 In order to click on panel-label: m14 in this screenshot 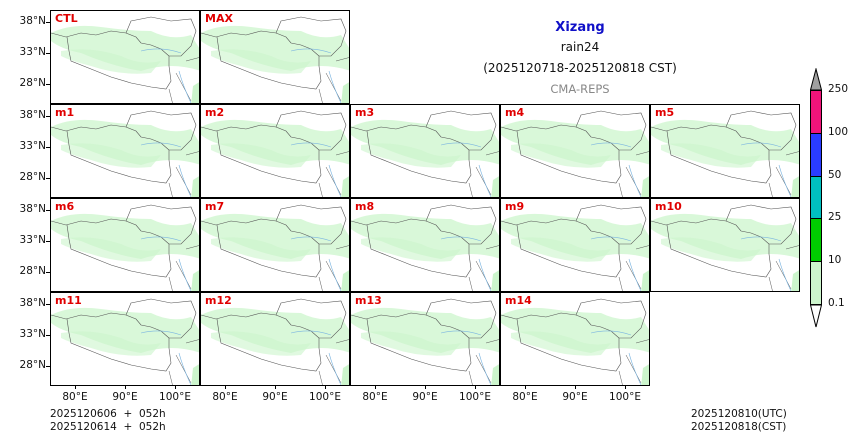, I will do `click(518, 300)`.